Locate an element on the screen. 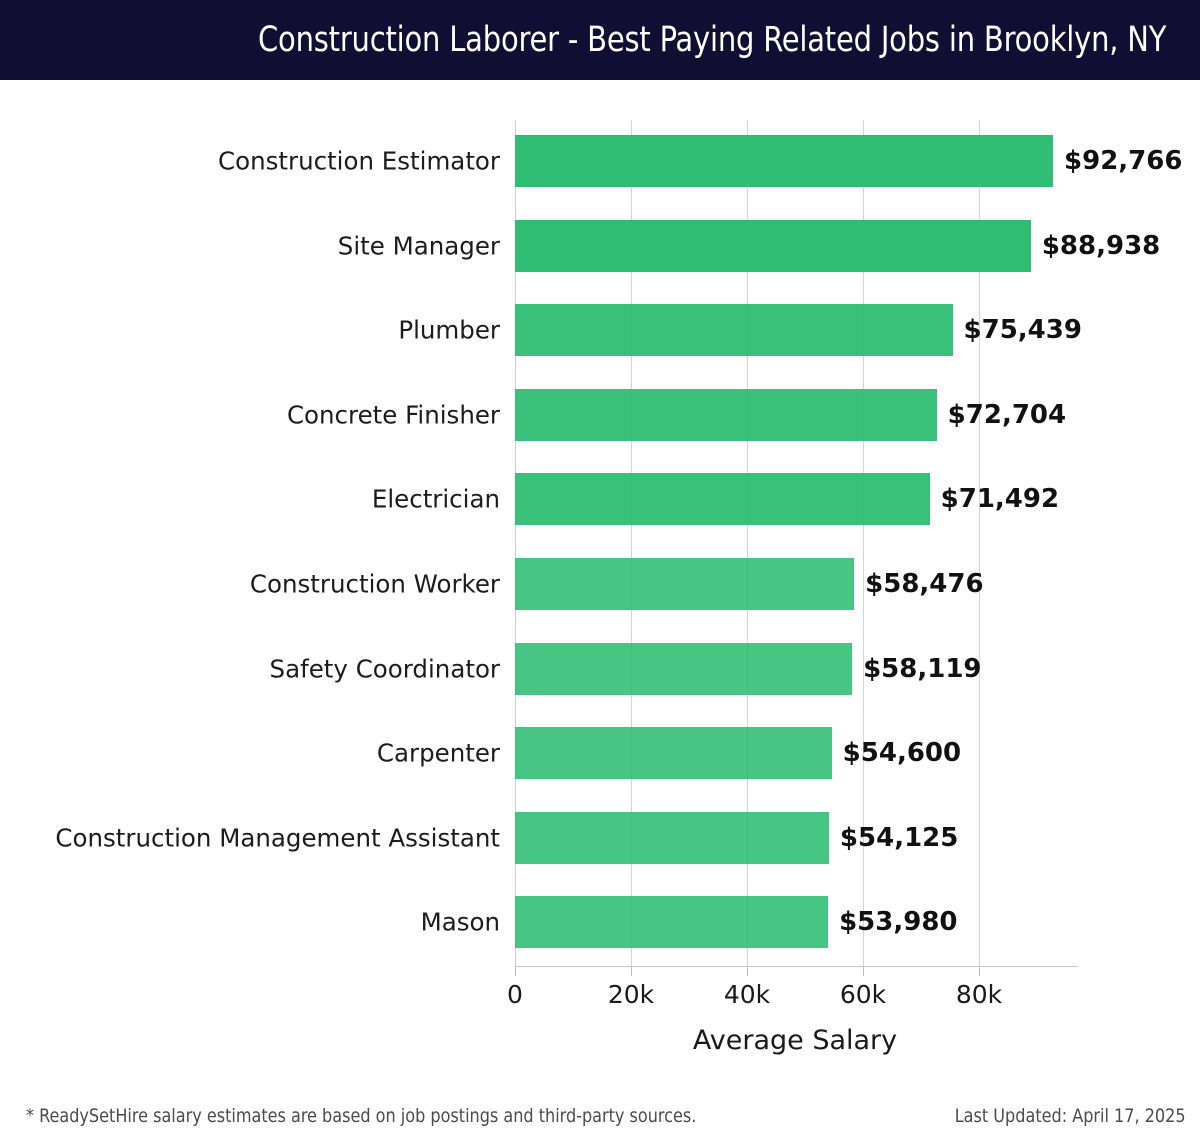  x-axis-tick-label: 0 is located at coordinates (515, 994).